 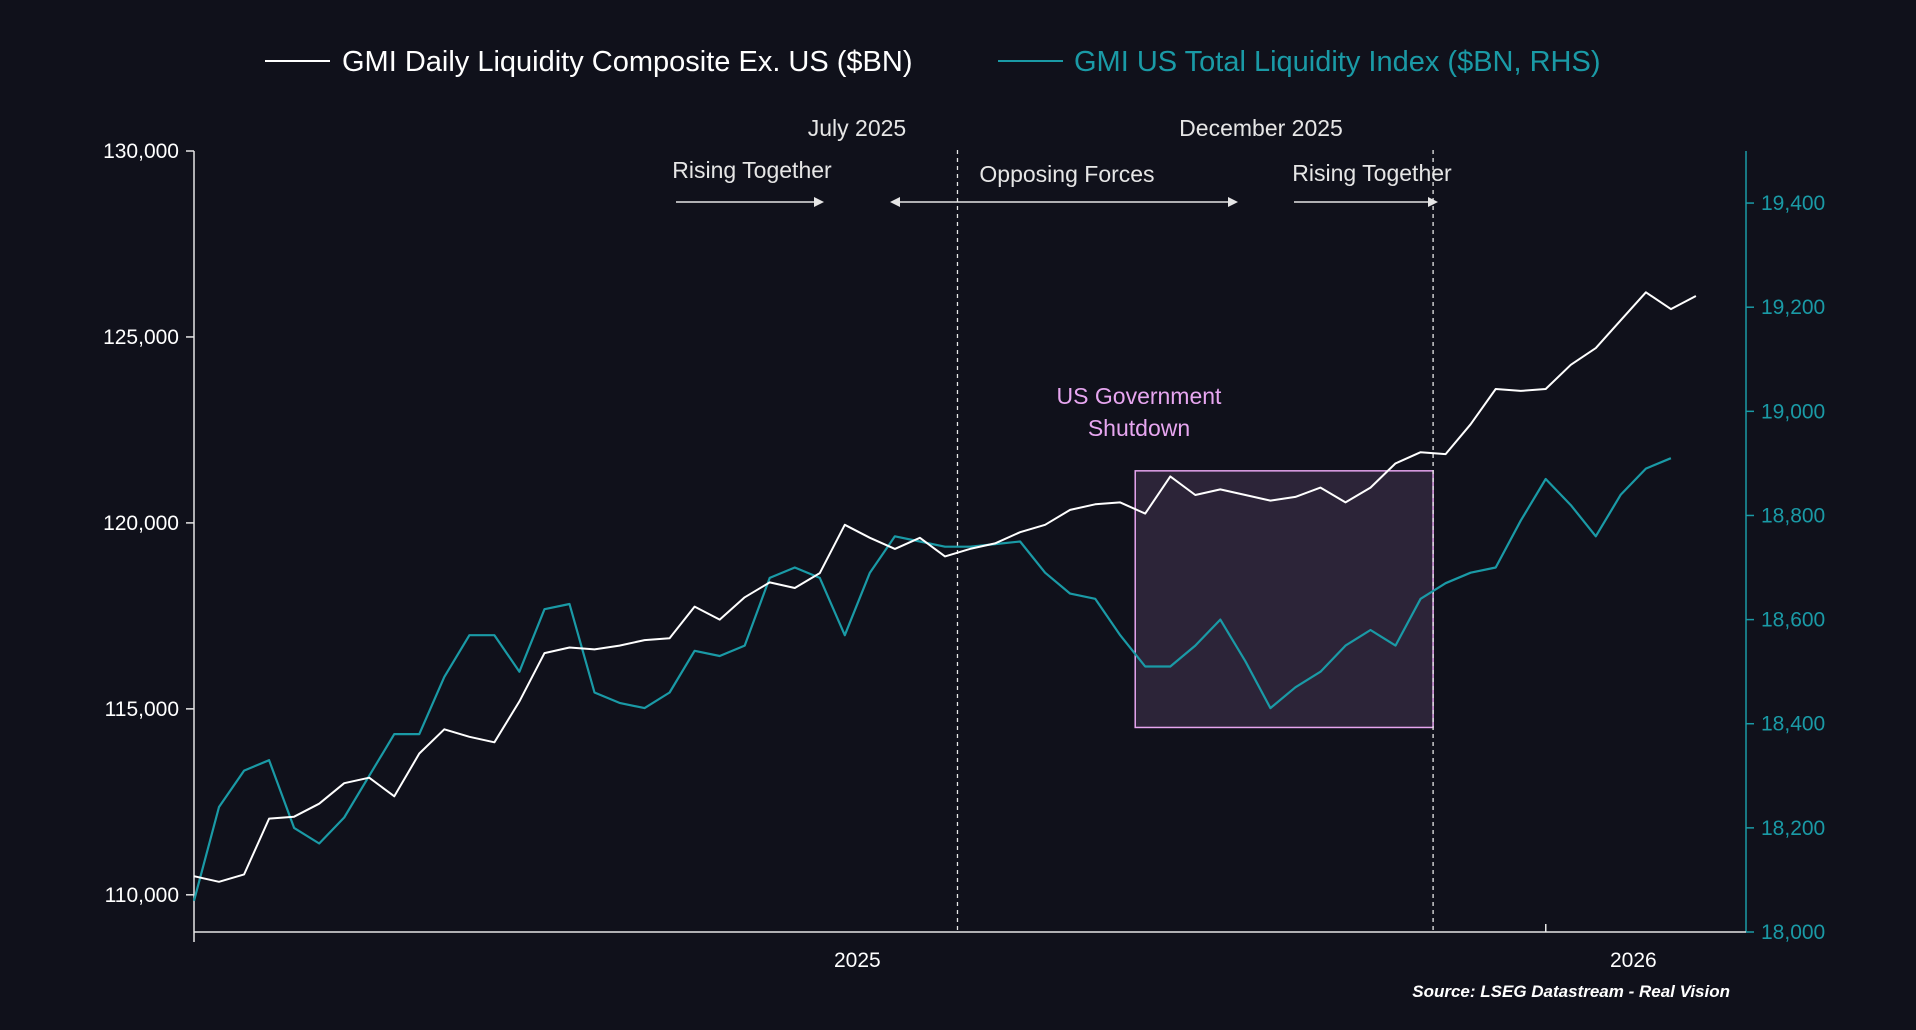 I want to click on x-tick-label: 2026, so click(x=1633, y=960).